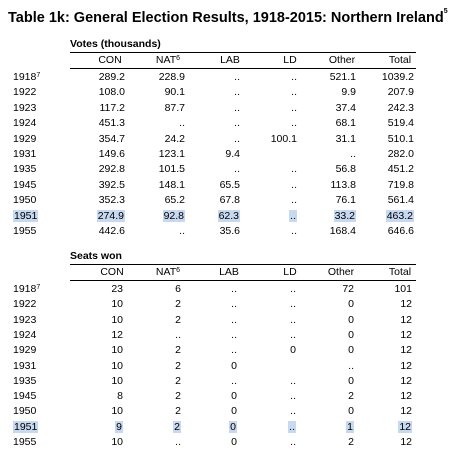 This screenshot has height=451, width=455. I want to click on column-header-text: LD, so click(290, 60).